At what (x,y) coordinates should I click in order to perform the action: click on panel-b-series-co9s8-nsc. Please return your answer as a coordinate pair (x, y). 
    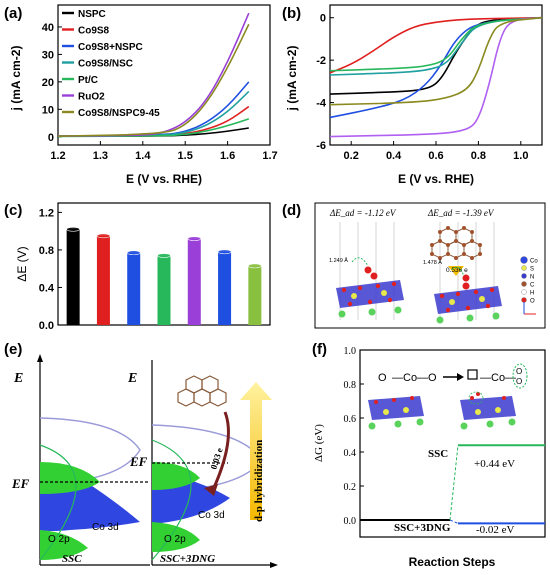
    Looking at the image, I should click on (436, 46).